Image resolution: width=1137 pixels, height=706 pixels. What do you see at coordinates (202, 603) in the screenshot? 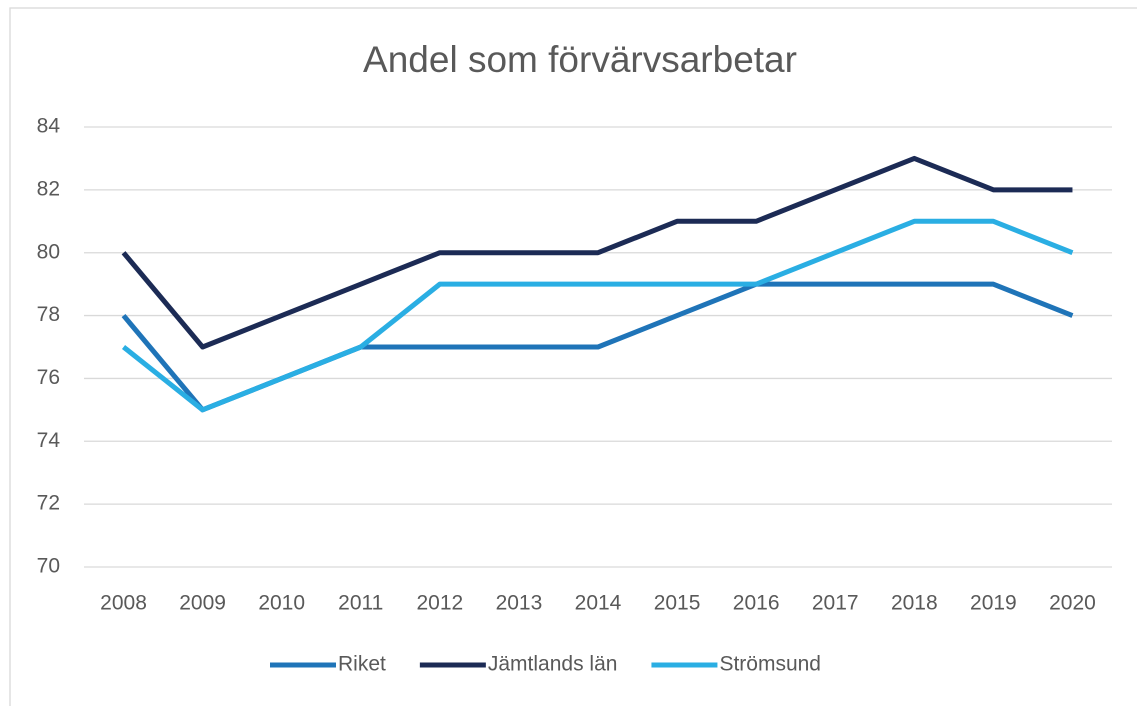
I see `x-tick-label: 2009` at bounding box center [202, 603].